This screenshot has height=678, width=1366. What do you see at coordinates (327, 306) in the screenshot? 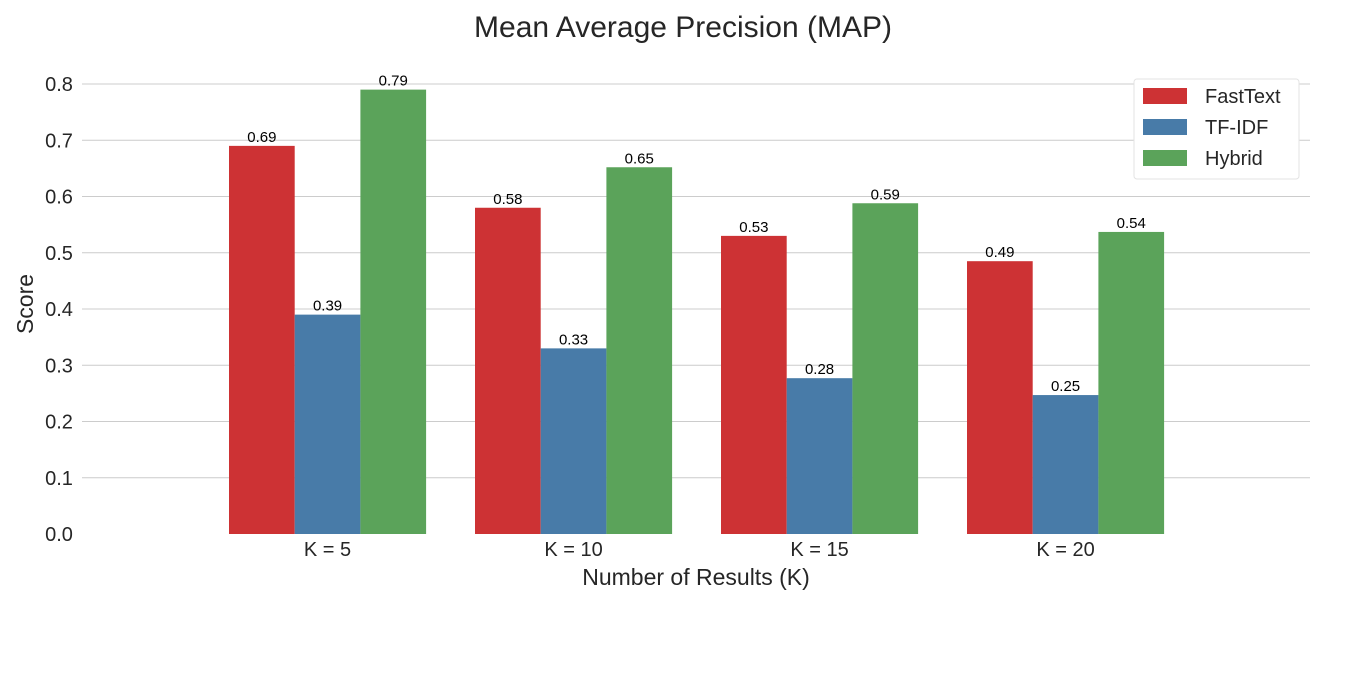
I see `bar-value-label: 0.39` at bounding box center [327, 306].